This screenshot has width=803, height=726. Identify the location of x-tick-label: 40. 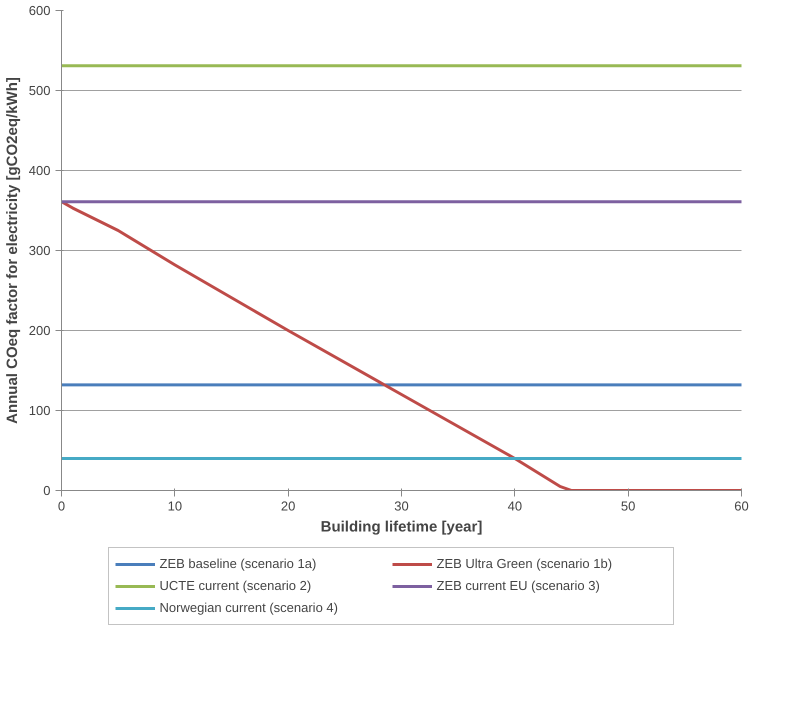
(515, 506).